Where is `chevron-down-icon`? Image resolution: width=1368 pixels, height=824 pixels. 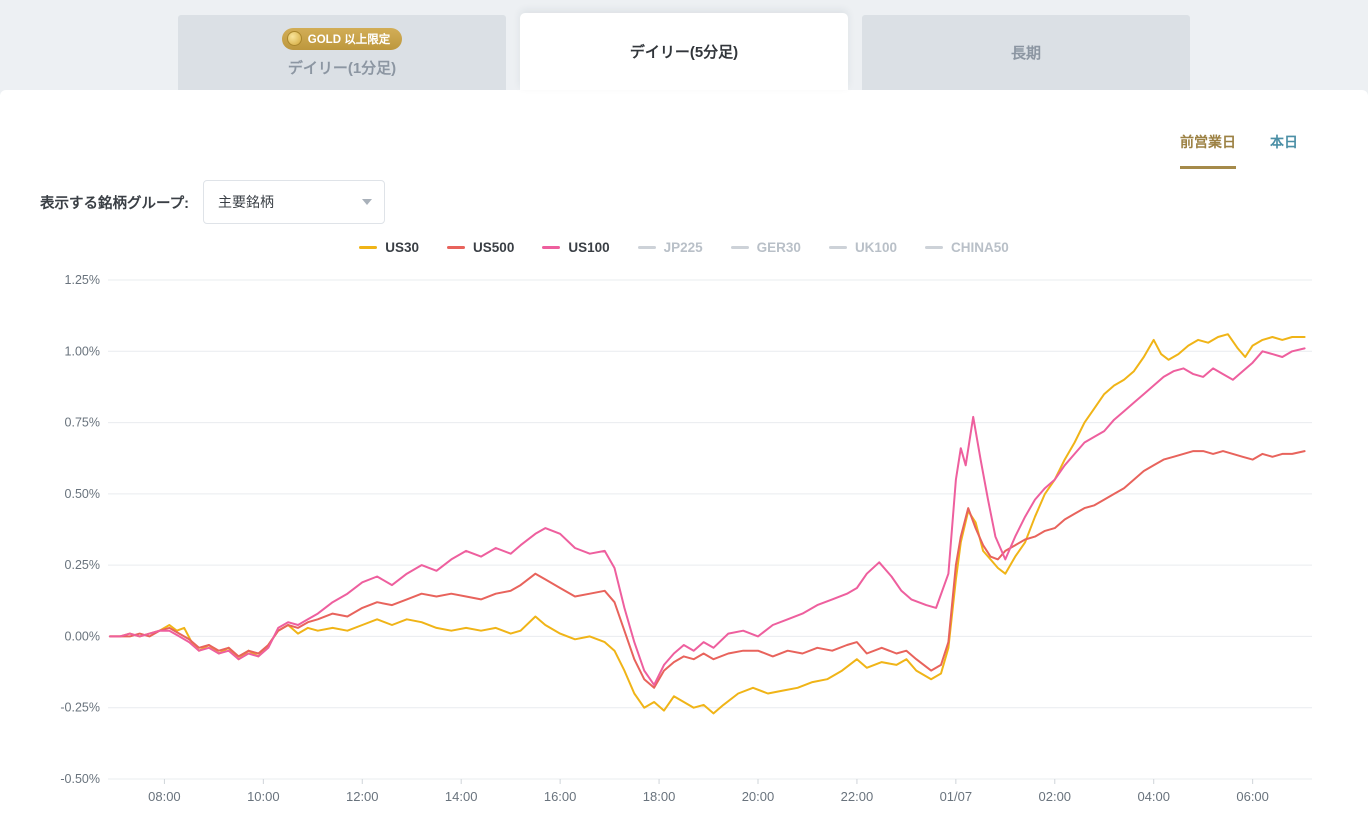 chevron-down-icon is located at coordinates (366, 202).